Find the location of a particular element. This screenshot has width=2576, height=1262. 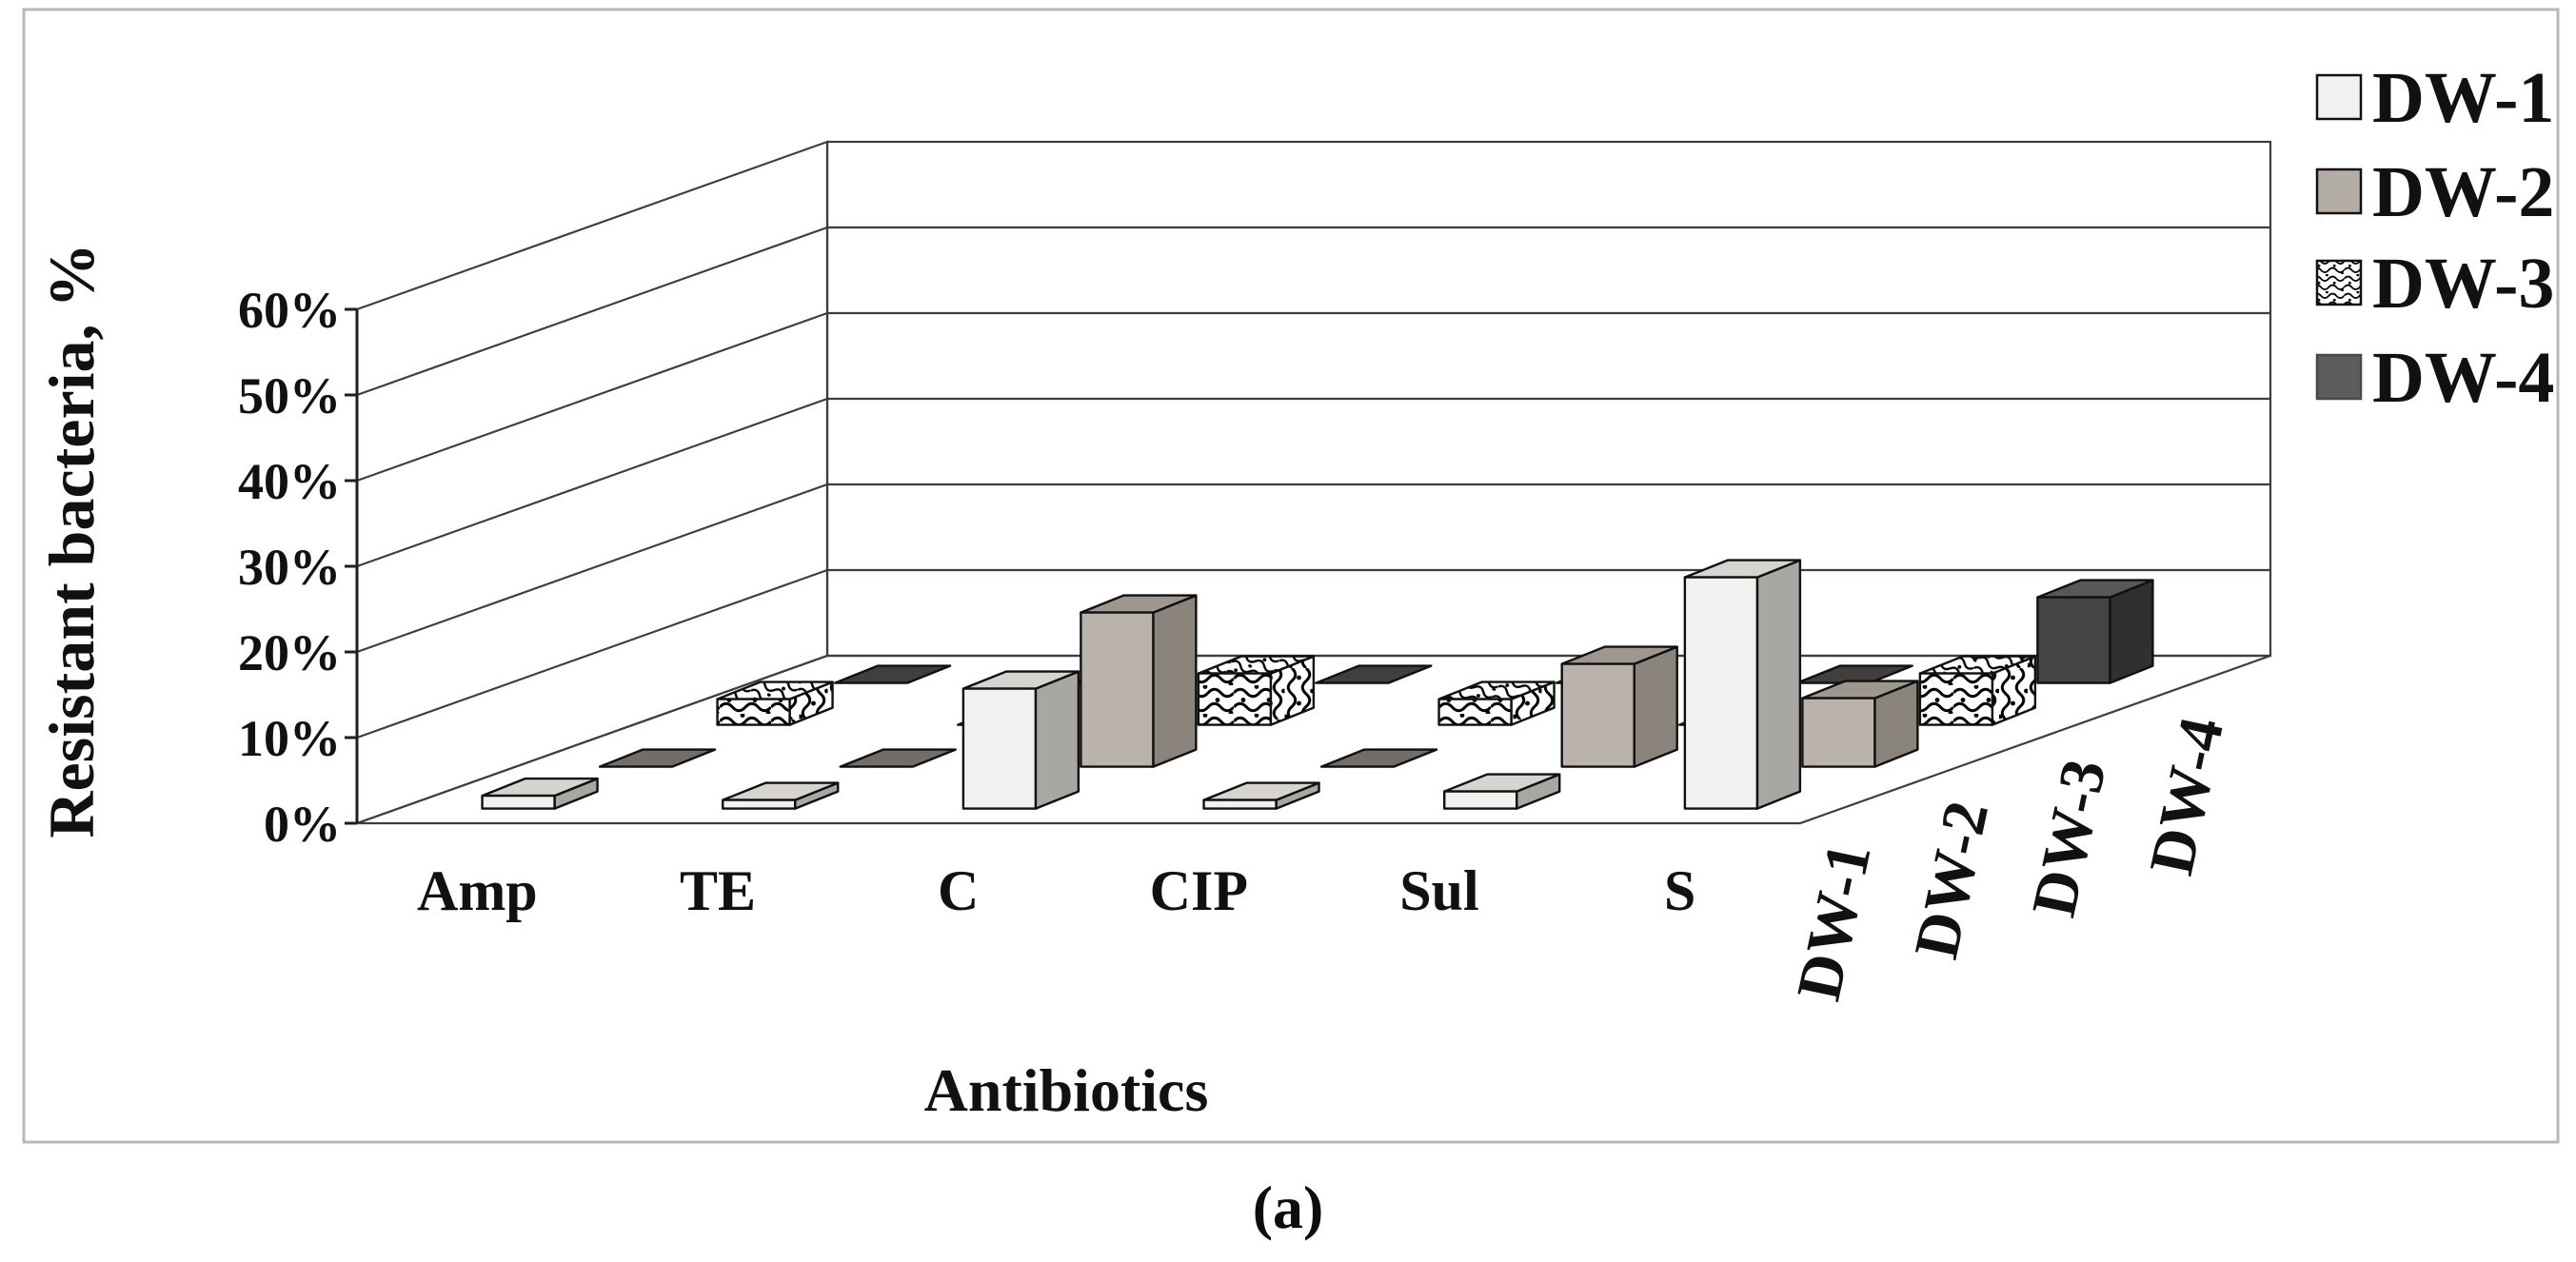

bar-C-DW-4-flat-top is located at coordinates (1374, 674).